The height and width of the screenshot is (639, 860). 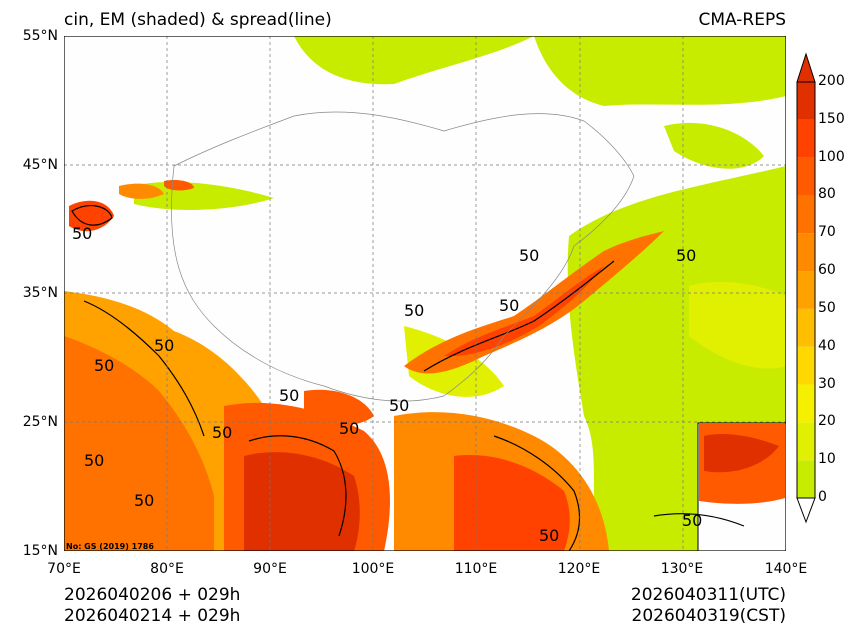 What do you see at coordinates (827, 345) in the screenshot?
I see `colorbar-label: 40` at bounding box center [827, 345].